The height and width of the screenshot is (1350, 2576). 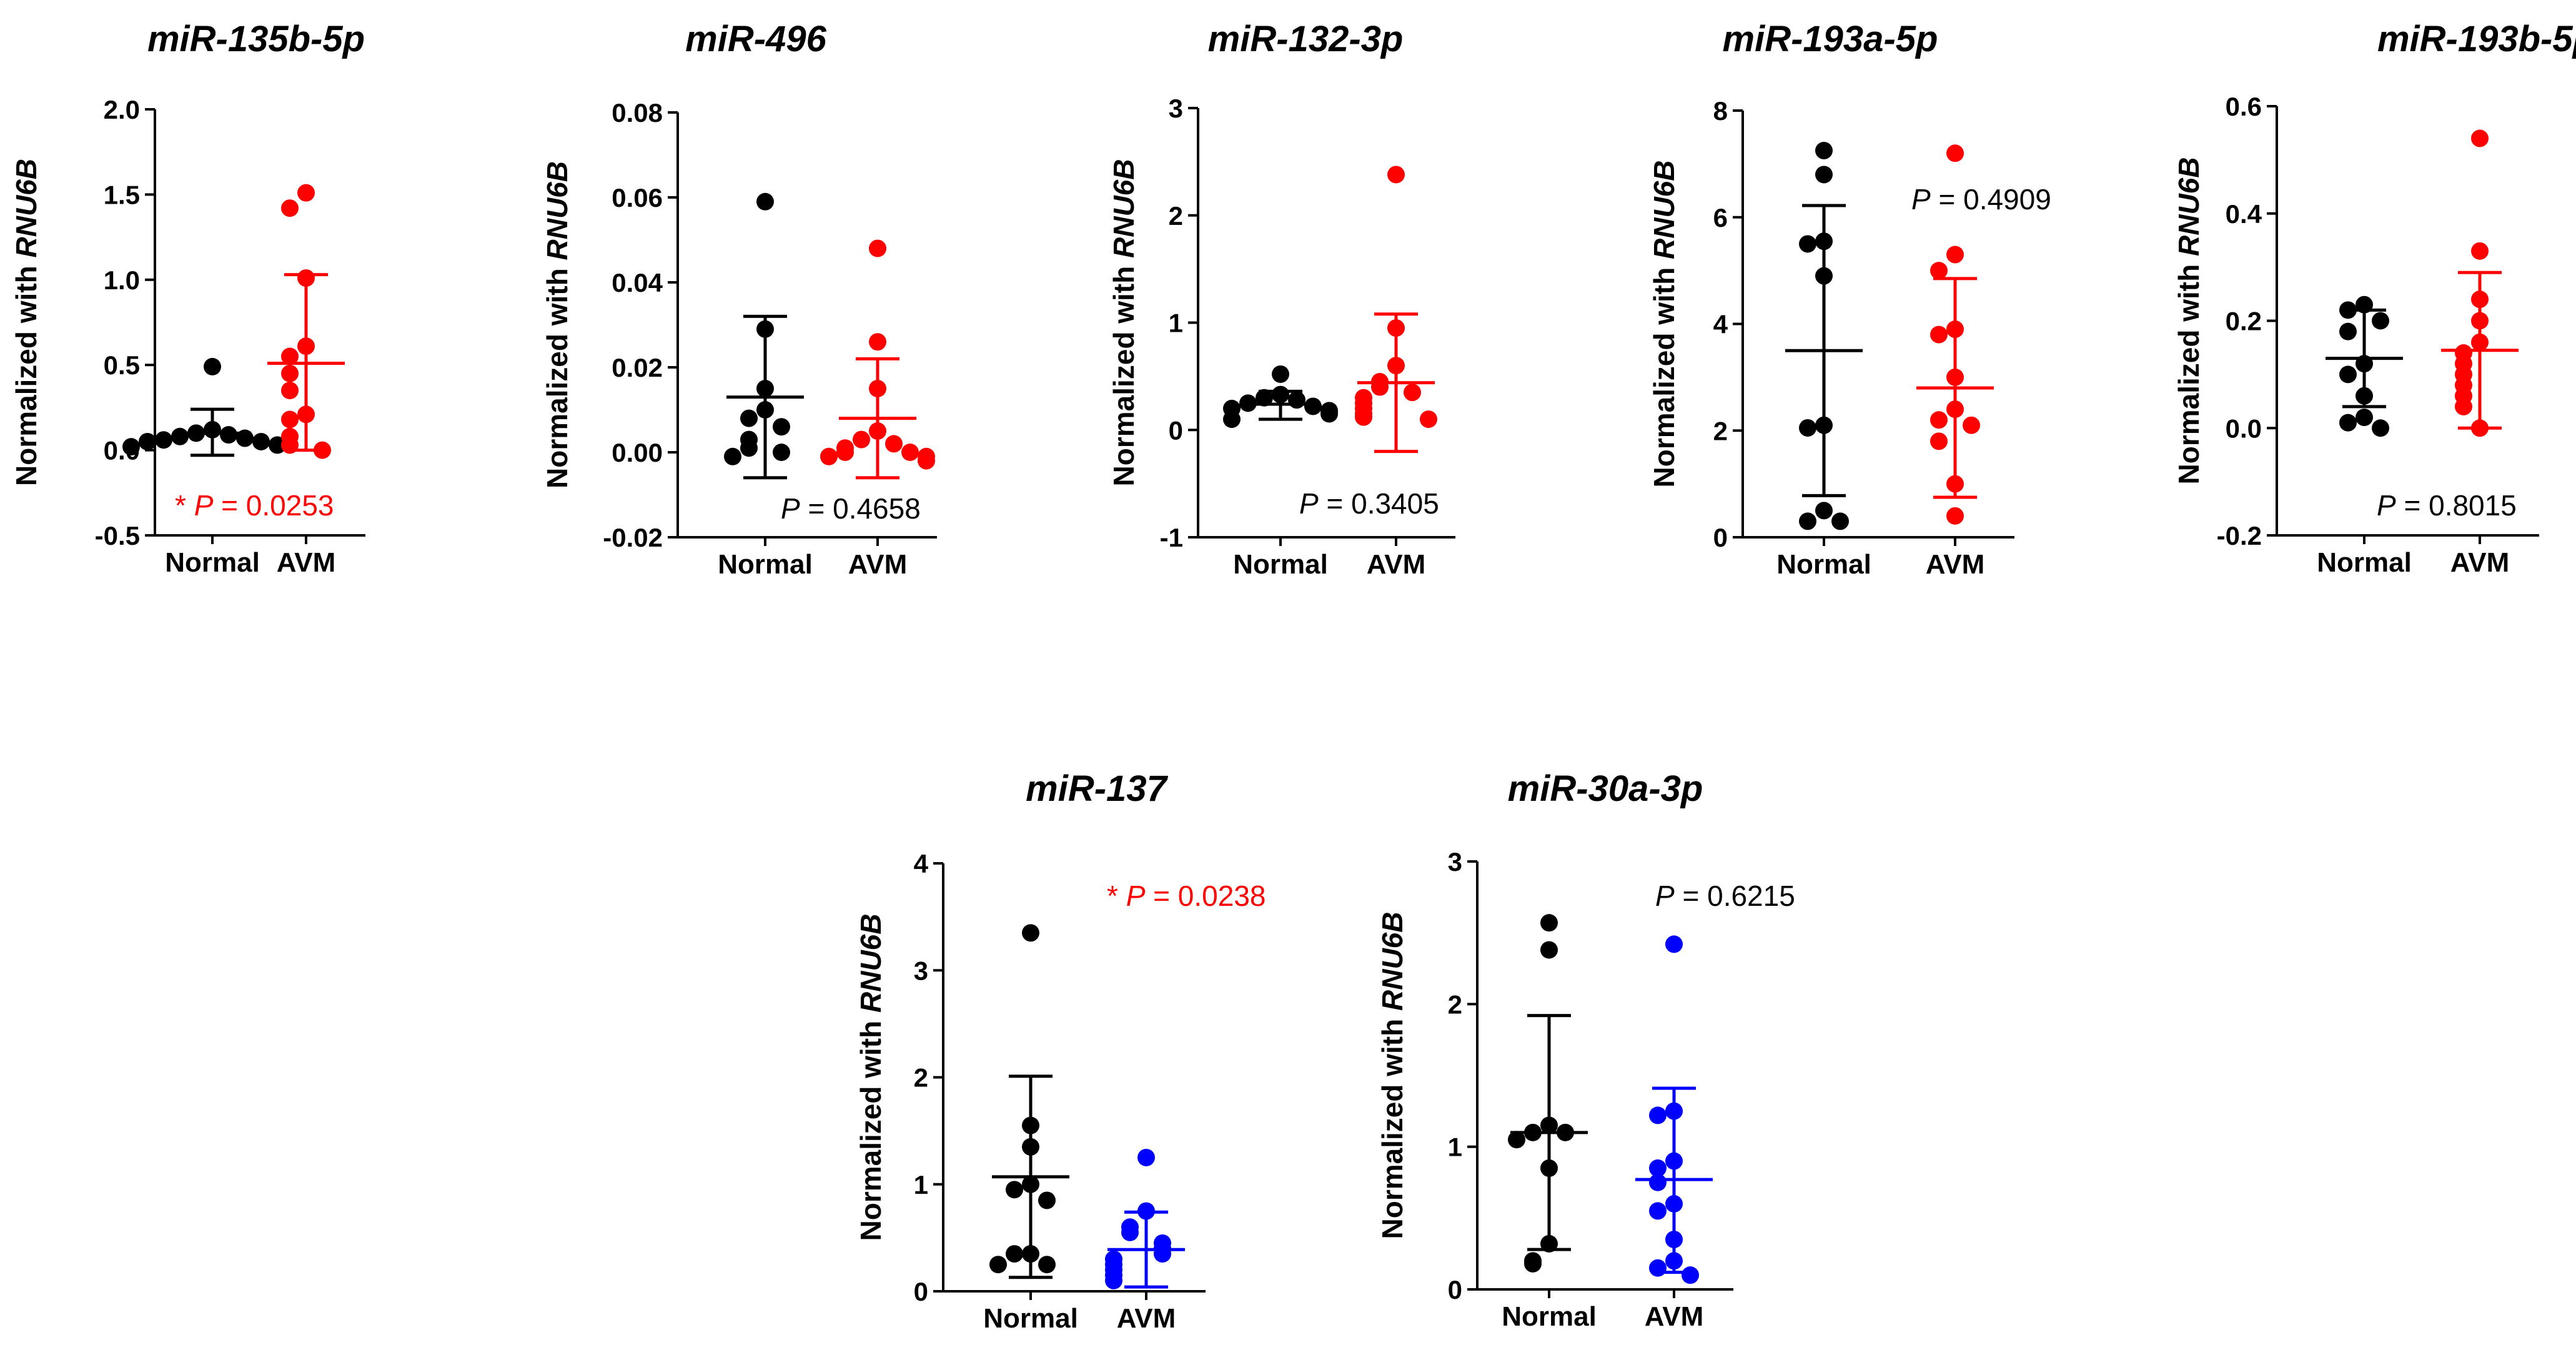 What do you see at coordinates (122, 194) in the screenshot?
I see `y-tick-label: 1.5` at bounding box center [122, 194].